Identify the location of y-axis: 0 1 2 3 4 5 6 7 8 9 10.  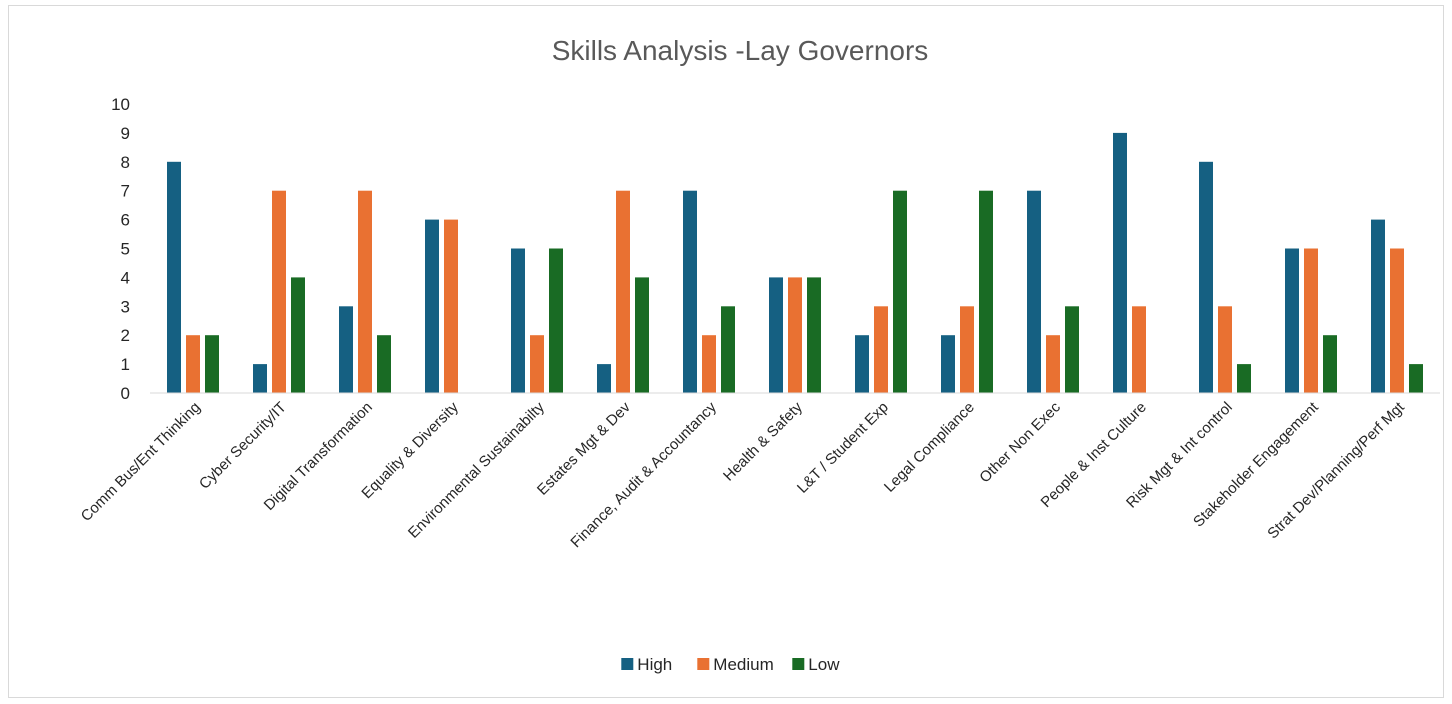
(120, 249).